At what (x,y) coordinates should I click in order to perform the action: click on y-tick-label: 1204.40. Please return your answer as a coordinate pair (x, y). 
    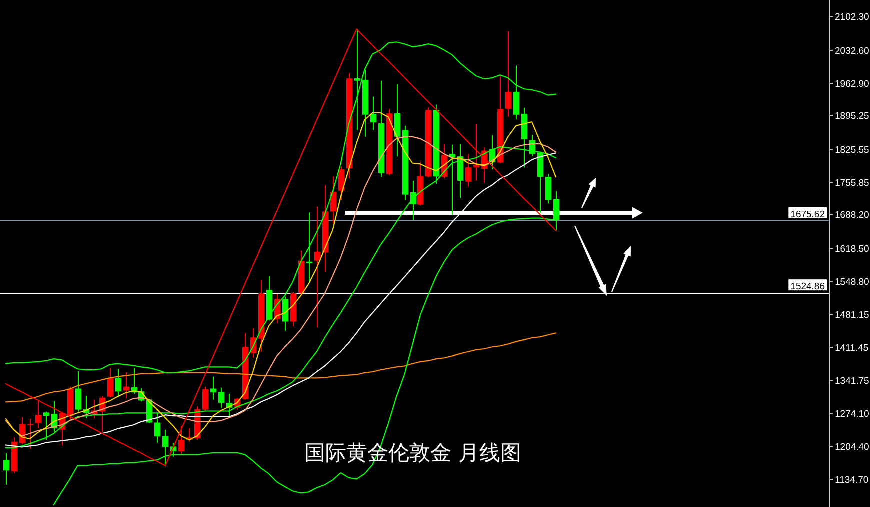
    Looking at the image, I should click on (852, 447).